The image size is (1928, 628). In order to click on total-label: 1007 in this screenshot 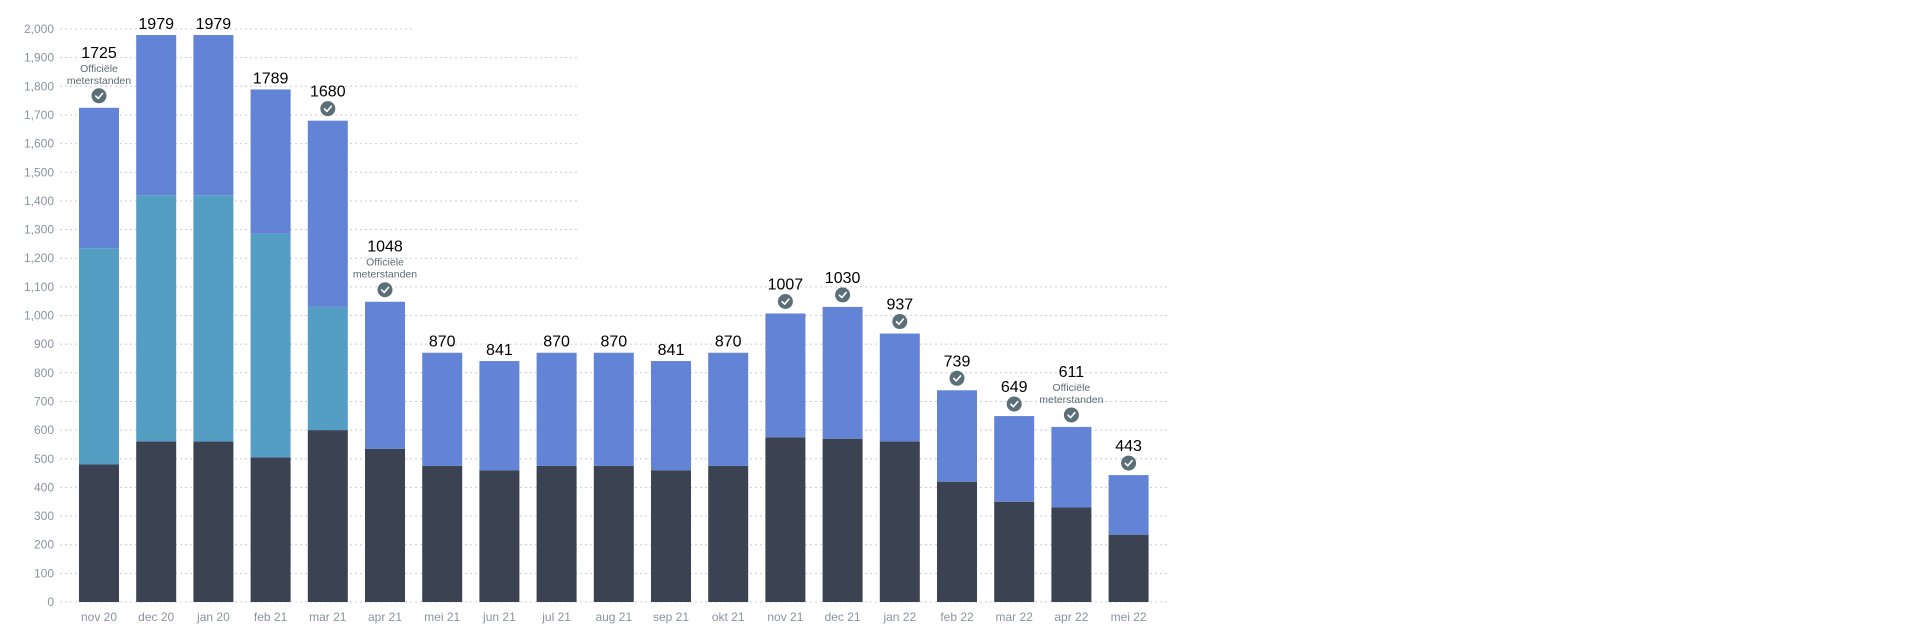, I will do `click(786, 284)`.